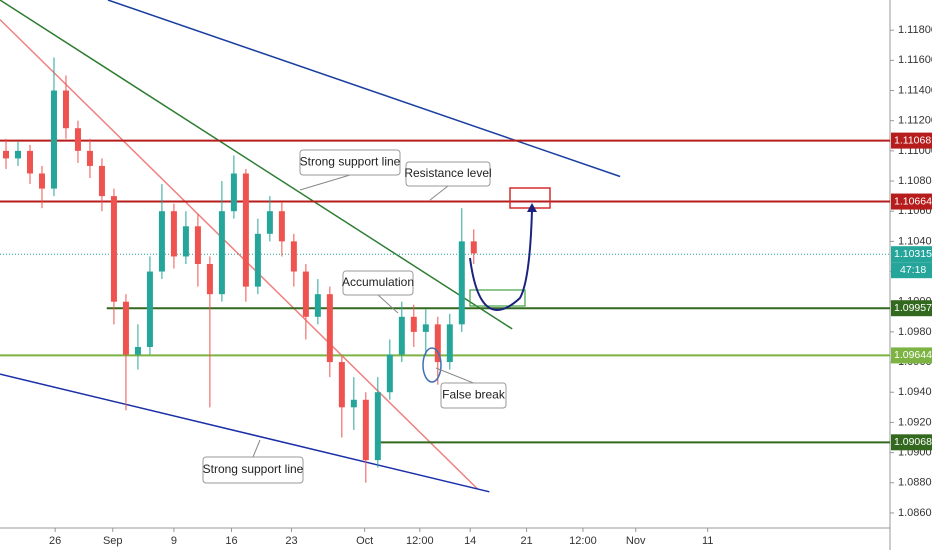  What do you see at coordinates (707, 541) in the screenshot?
I see `x-tick-label: 11` at bounding box center [707, 541].